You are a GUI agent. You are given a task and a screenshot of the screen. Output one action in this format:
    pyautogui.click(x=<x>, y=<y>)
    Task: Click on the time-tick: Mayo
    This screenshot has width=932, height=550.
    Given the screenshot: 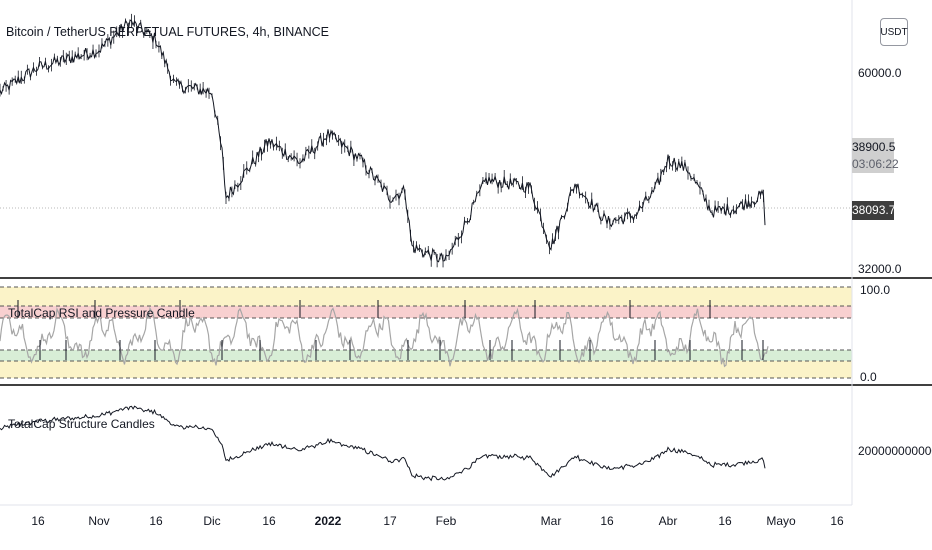 What is the action you would take?
    pyautogui.click(x=781, y=521)
    